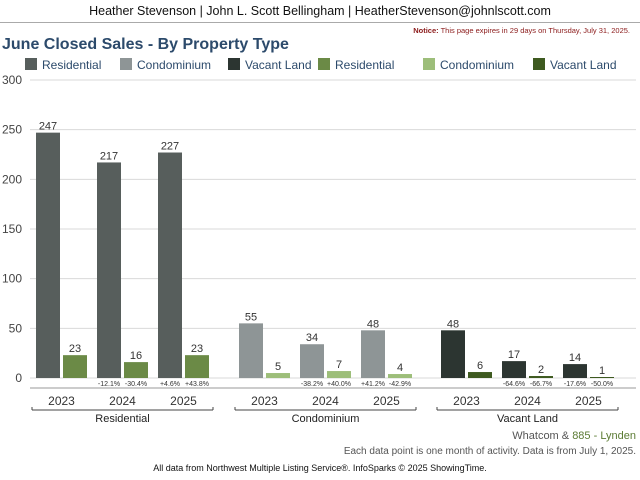  I want to click on y-tick-label: 200, so click(12, 179).